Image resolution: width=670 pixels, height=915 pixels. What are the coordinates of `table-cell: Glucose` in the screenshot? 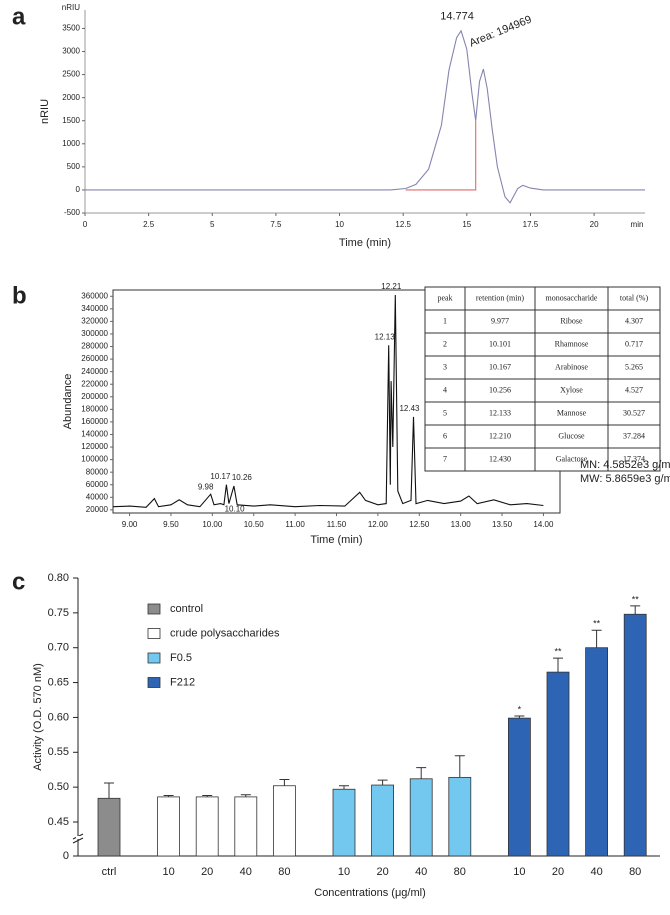 It's located at (571, 435).